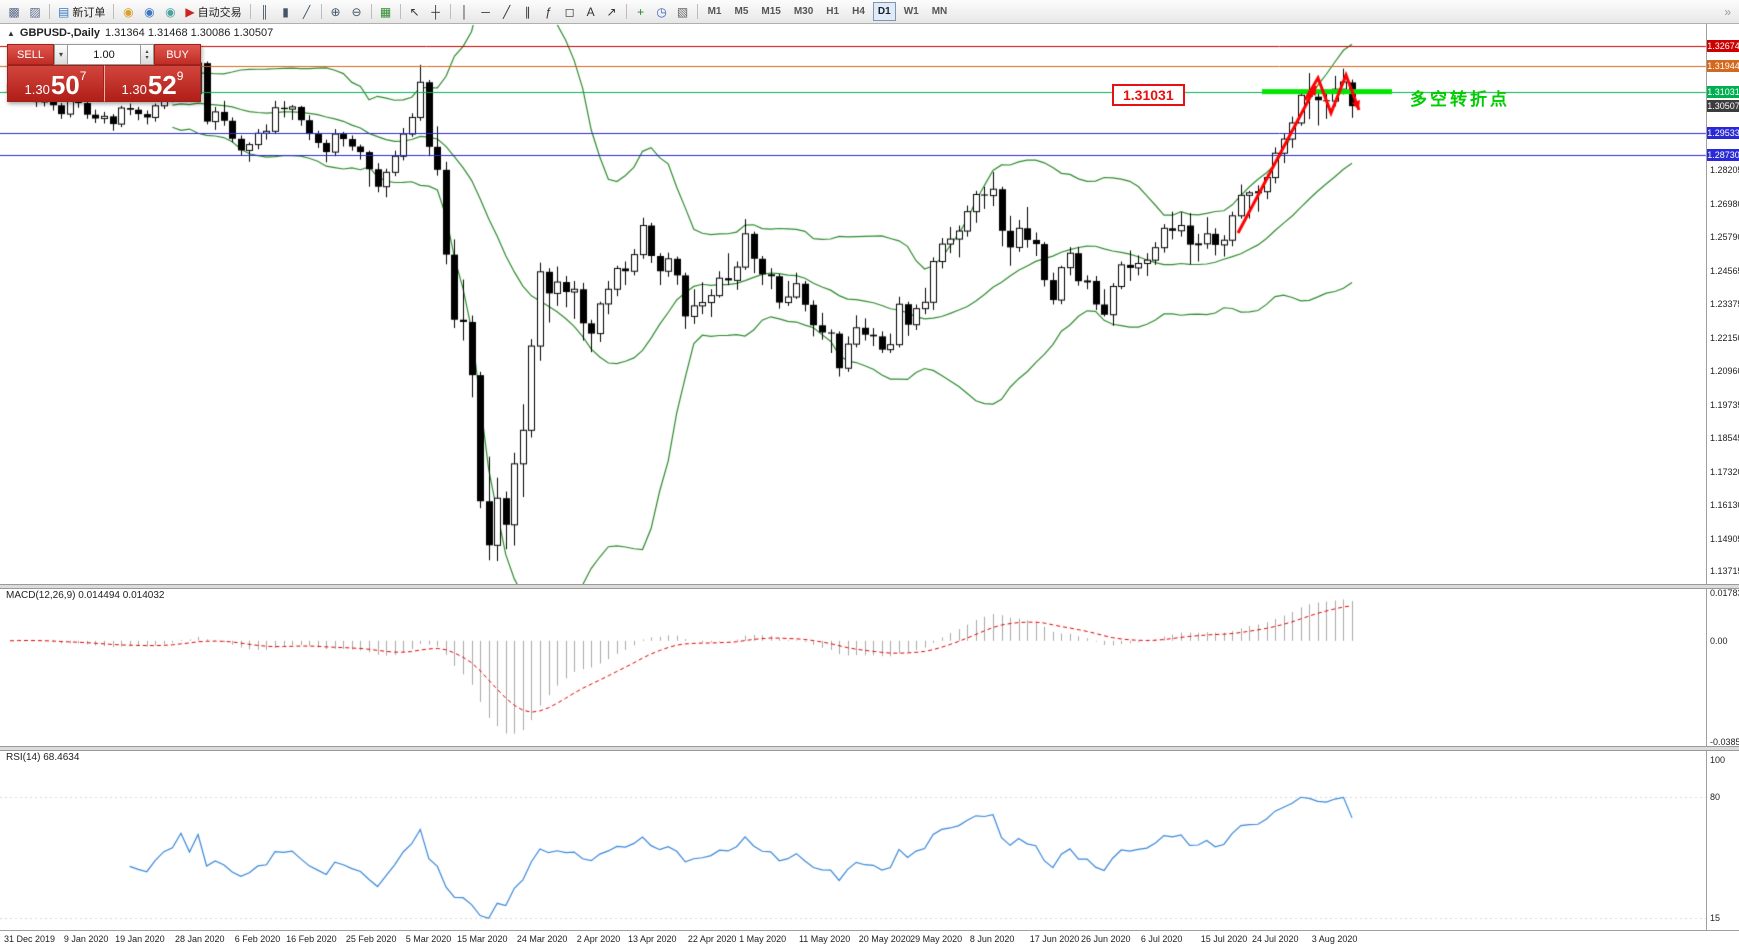 The height and width of the screenshot is (948, 1739). Describe the element at coordinates (104, 54) in the screenshot. I see `volume-input: 1.00` at that location.